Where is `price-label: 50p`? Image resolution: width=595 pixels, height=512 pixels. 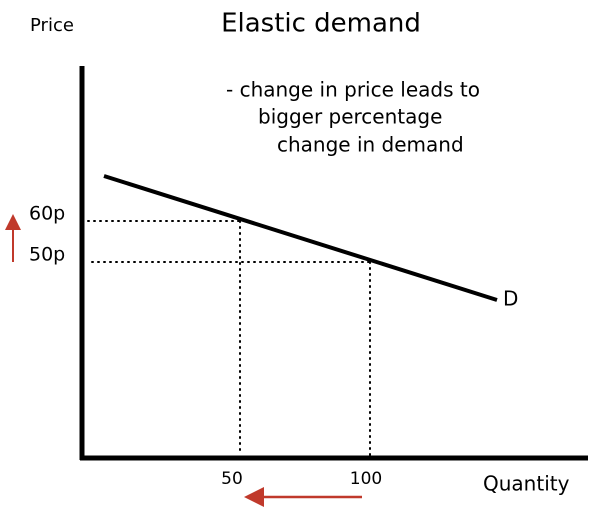 price-label: 50p is located at coordinates (47, 255).